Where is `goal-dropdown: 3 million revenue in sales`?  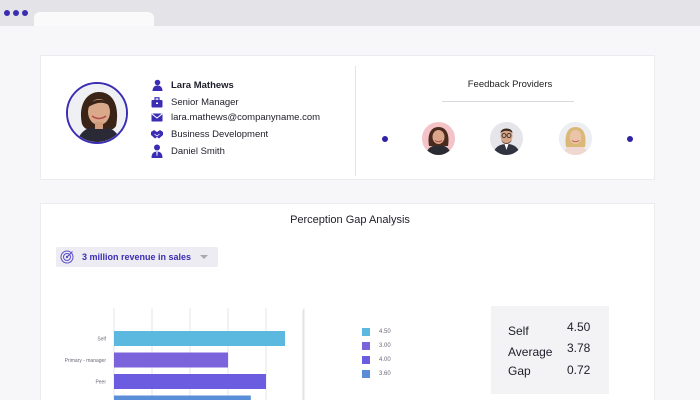
goal-dropdown: 3 million revenue in sales is located at coordinates (137, 257).